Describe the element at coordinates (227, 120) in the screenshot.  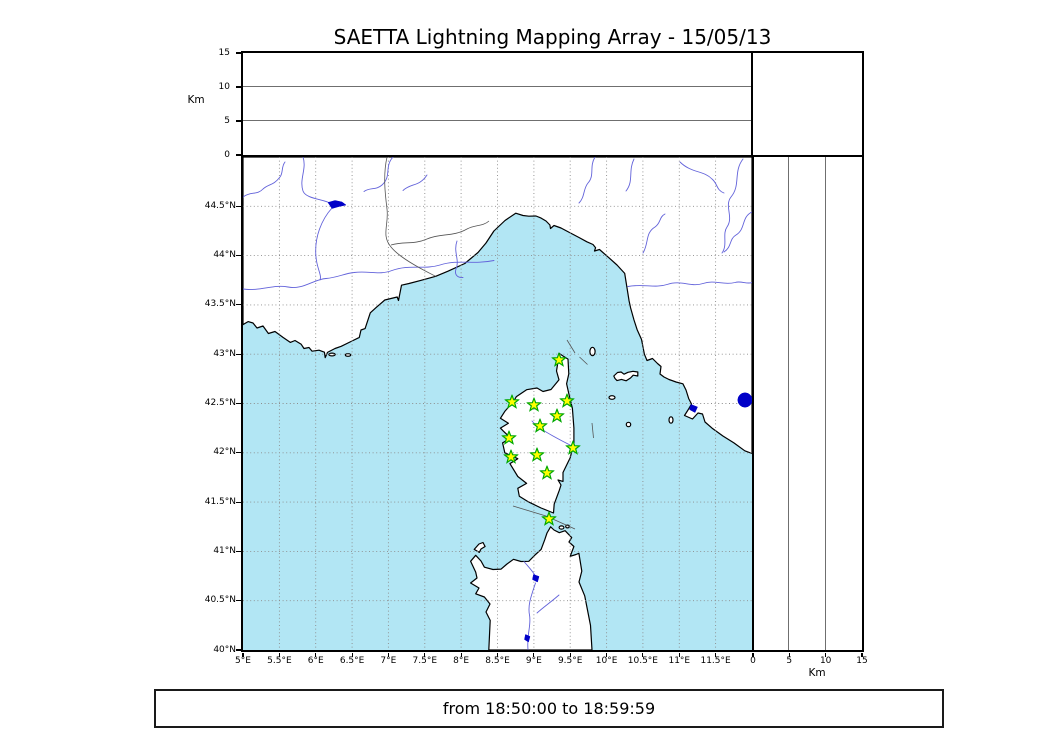
I see `alt-top-tick-label: 5` at that location.